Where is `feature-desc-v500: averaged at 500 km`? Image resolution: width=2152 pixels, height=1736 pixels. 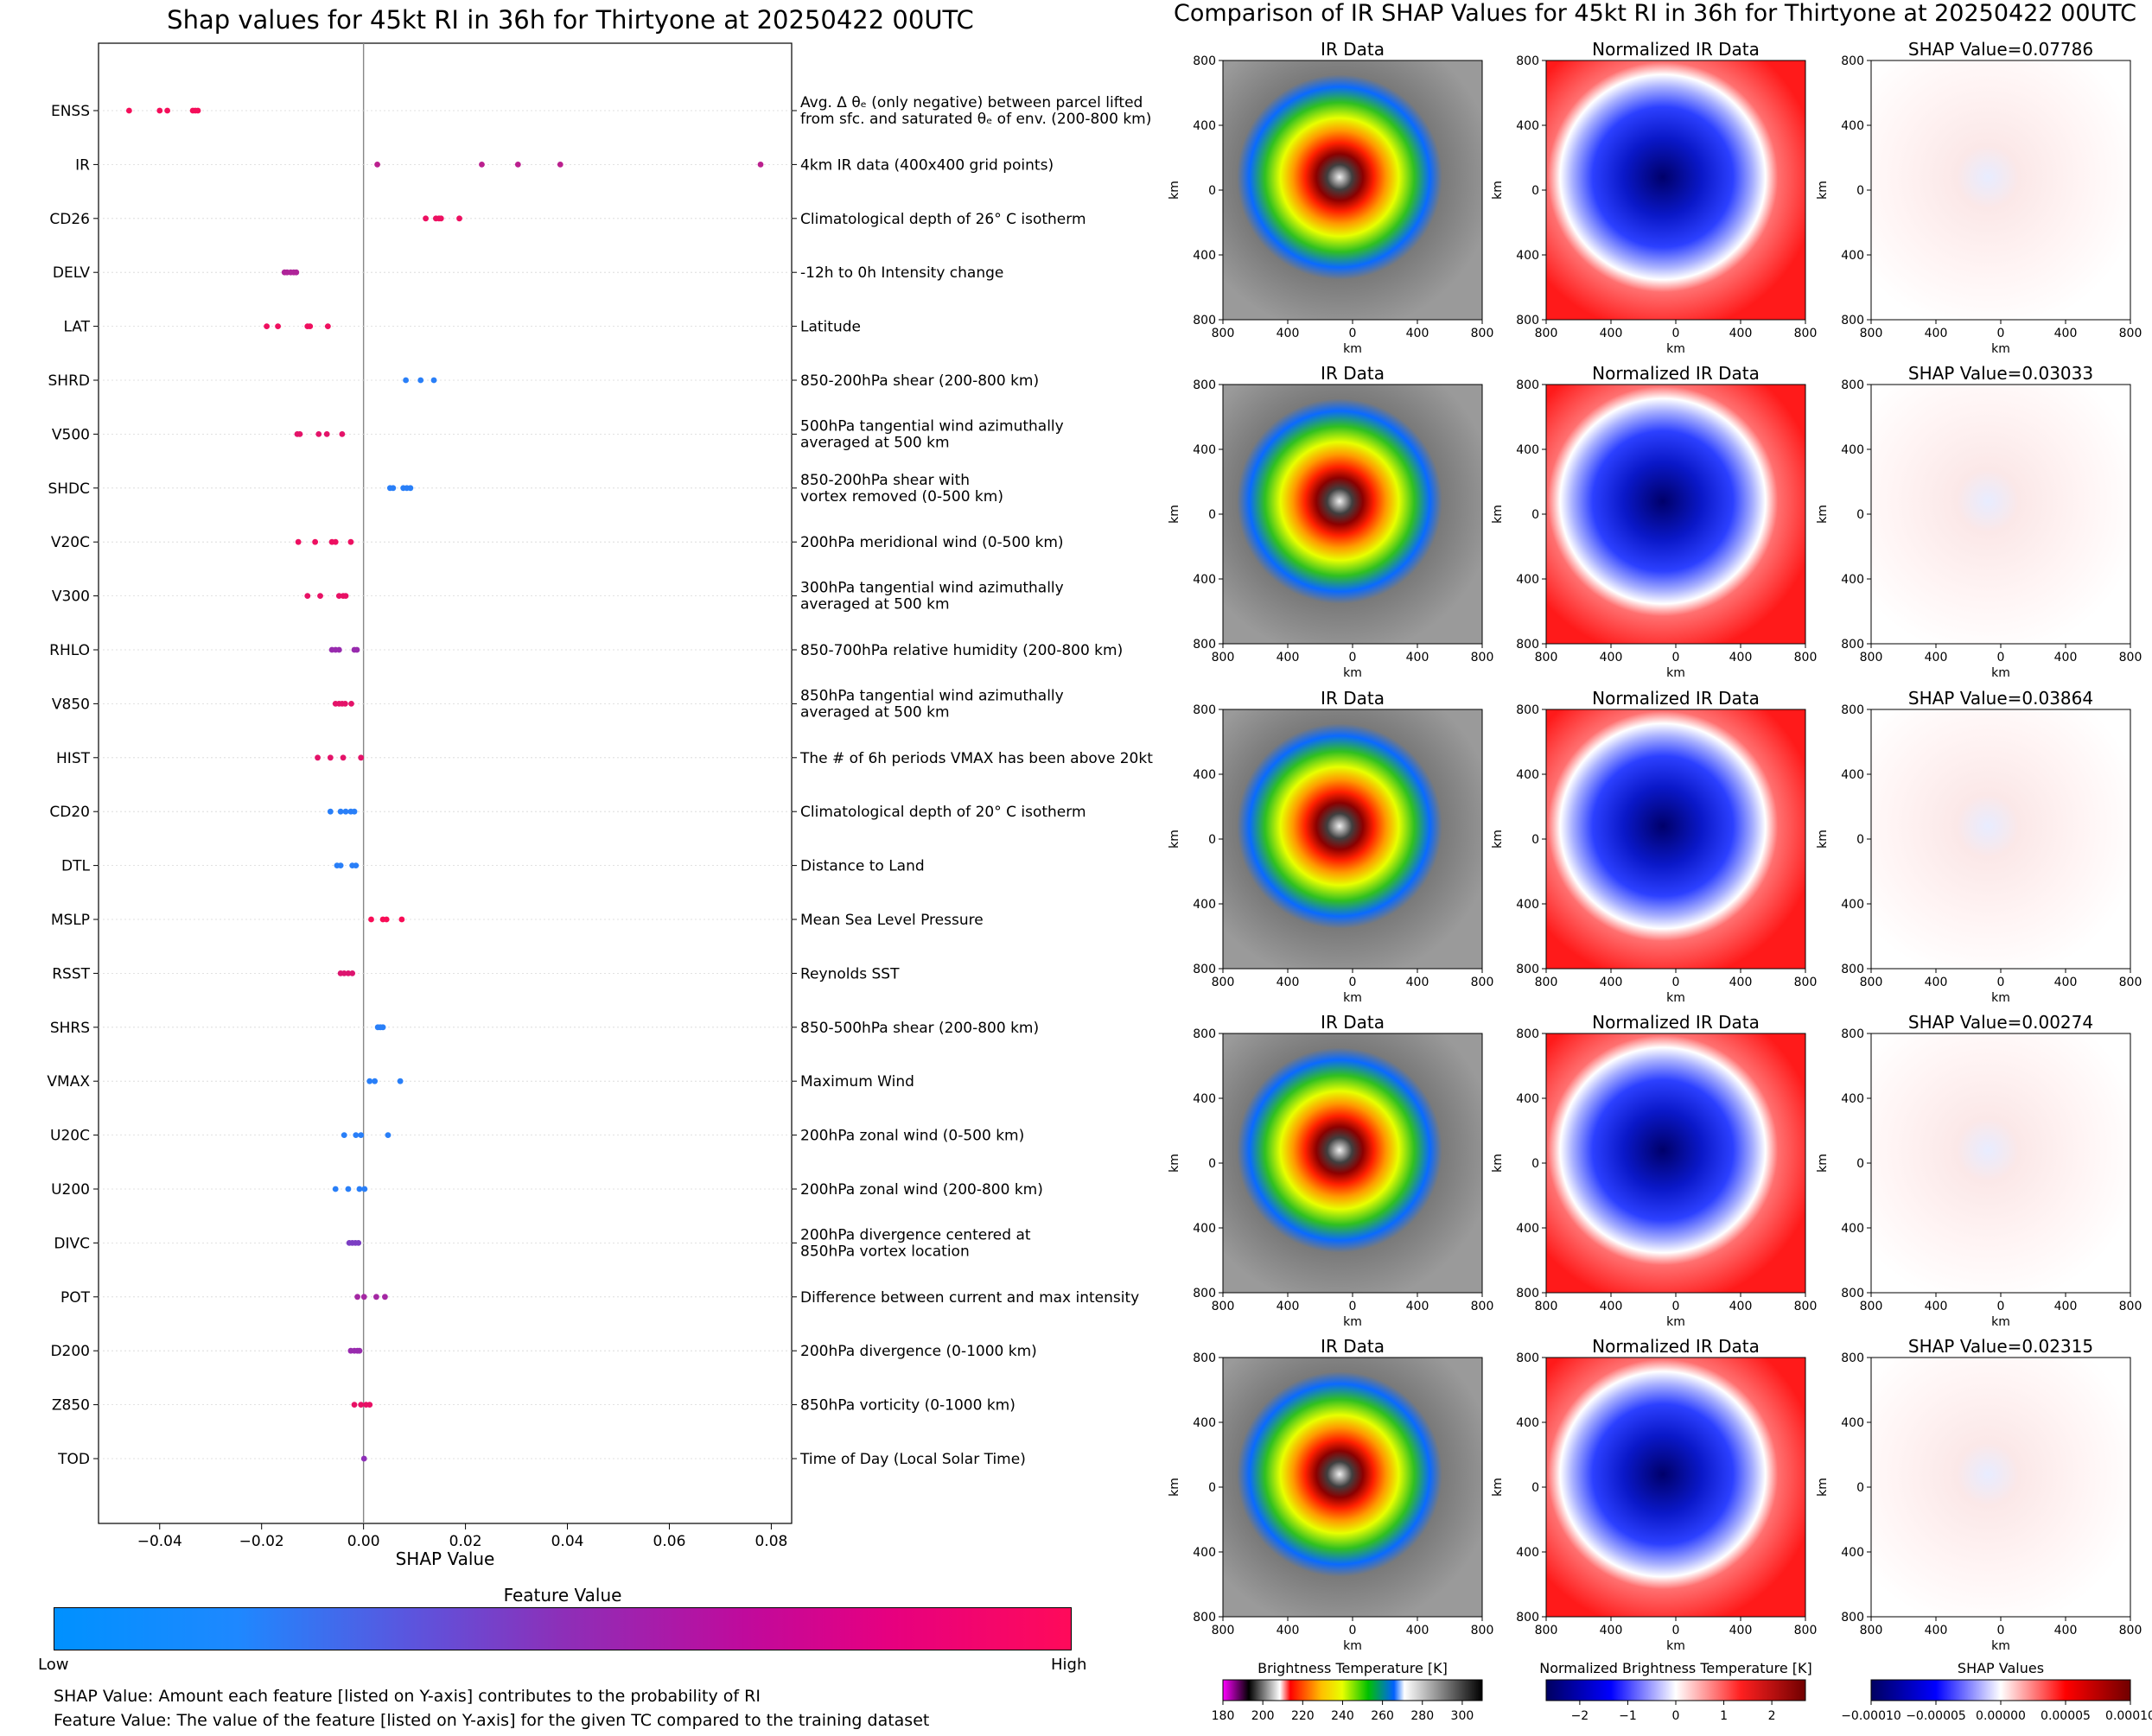 feature-desc-v500: averaged at 500 km is located at coordinates (875, 442).